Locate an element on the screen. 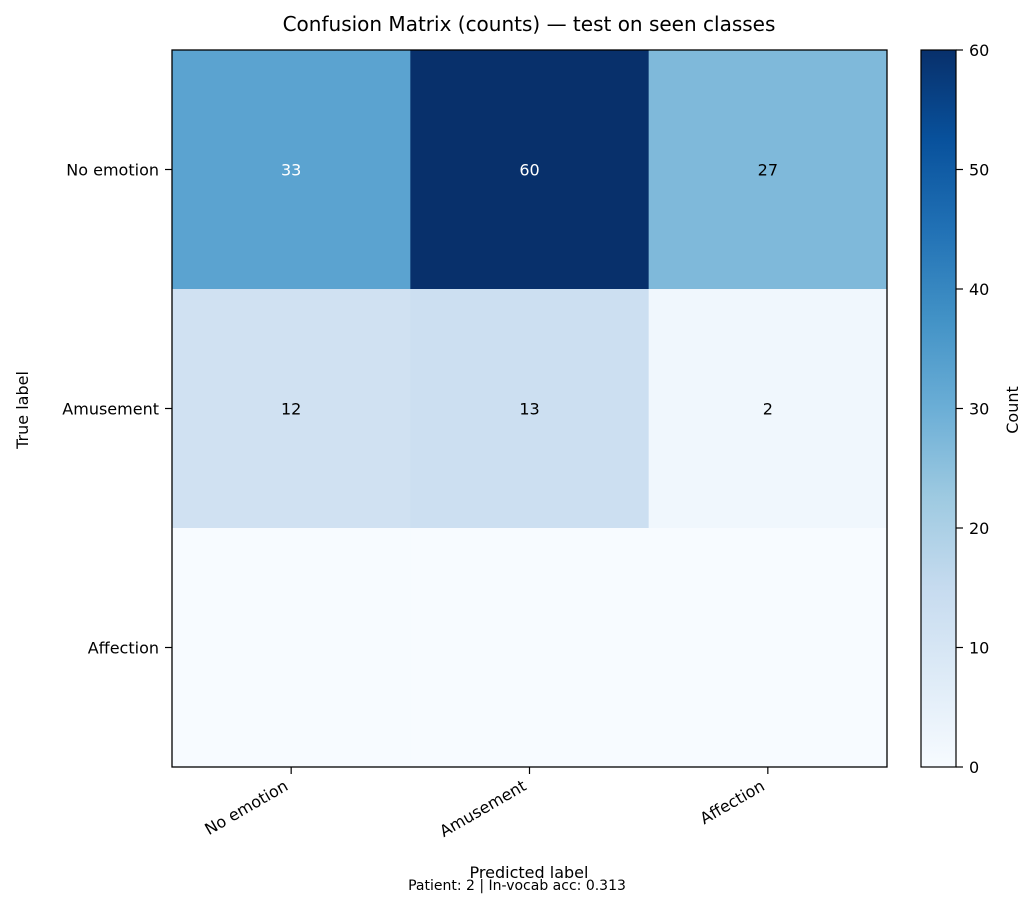 Image resolution: width=1035 pixels, height=908 pixels. cell-value-label: 12 is located at coordinates (291, 409).